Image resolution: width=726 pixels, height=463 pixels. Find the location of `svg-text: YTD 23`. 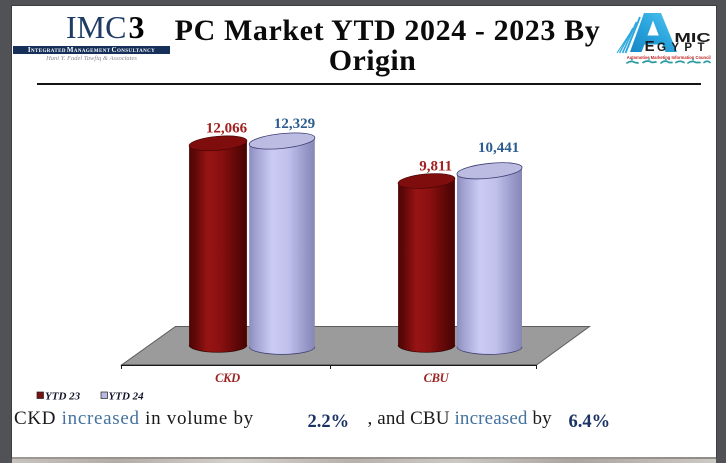

svg-text: YTD 23 is located at coordinates (63, 397).